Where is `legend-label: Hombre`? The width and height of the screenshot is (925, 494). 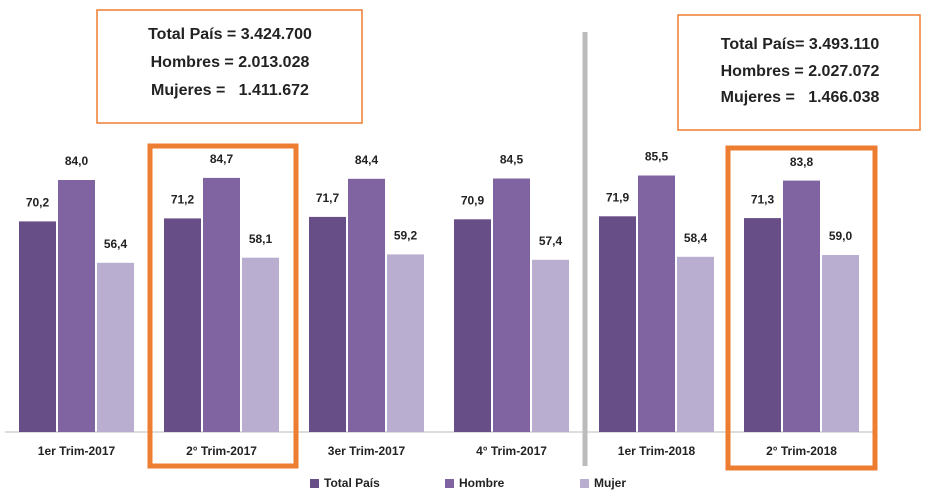 legend-label: Hombre is located at coordinates (482, 483).